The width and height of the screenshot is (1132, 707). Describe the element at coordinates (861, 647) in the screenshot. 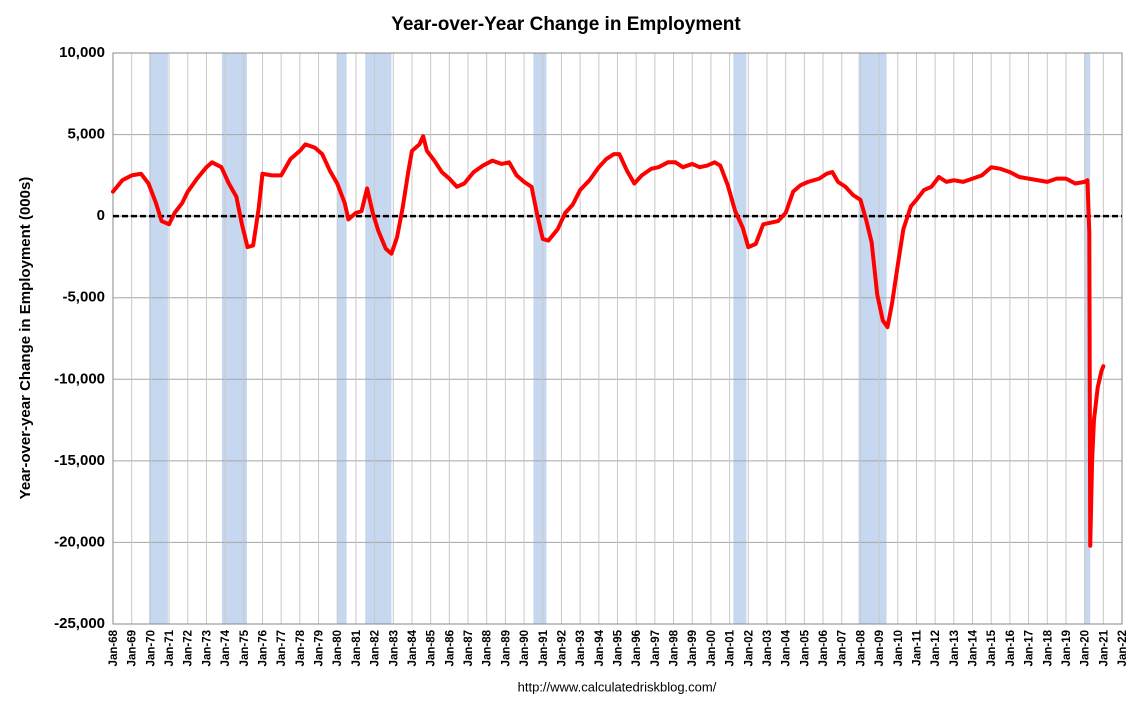

I see `x-tick-label: Jan-08` at that location.